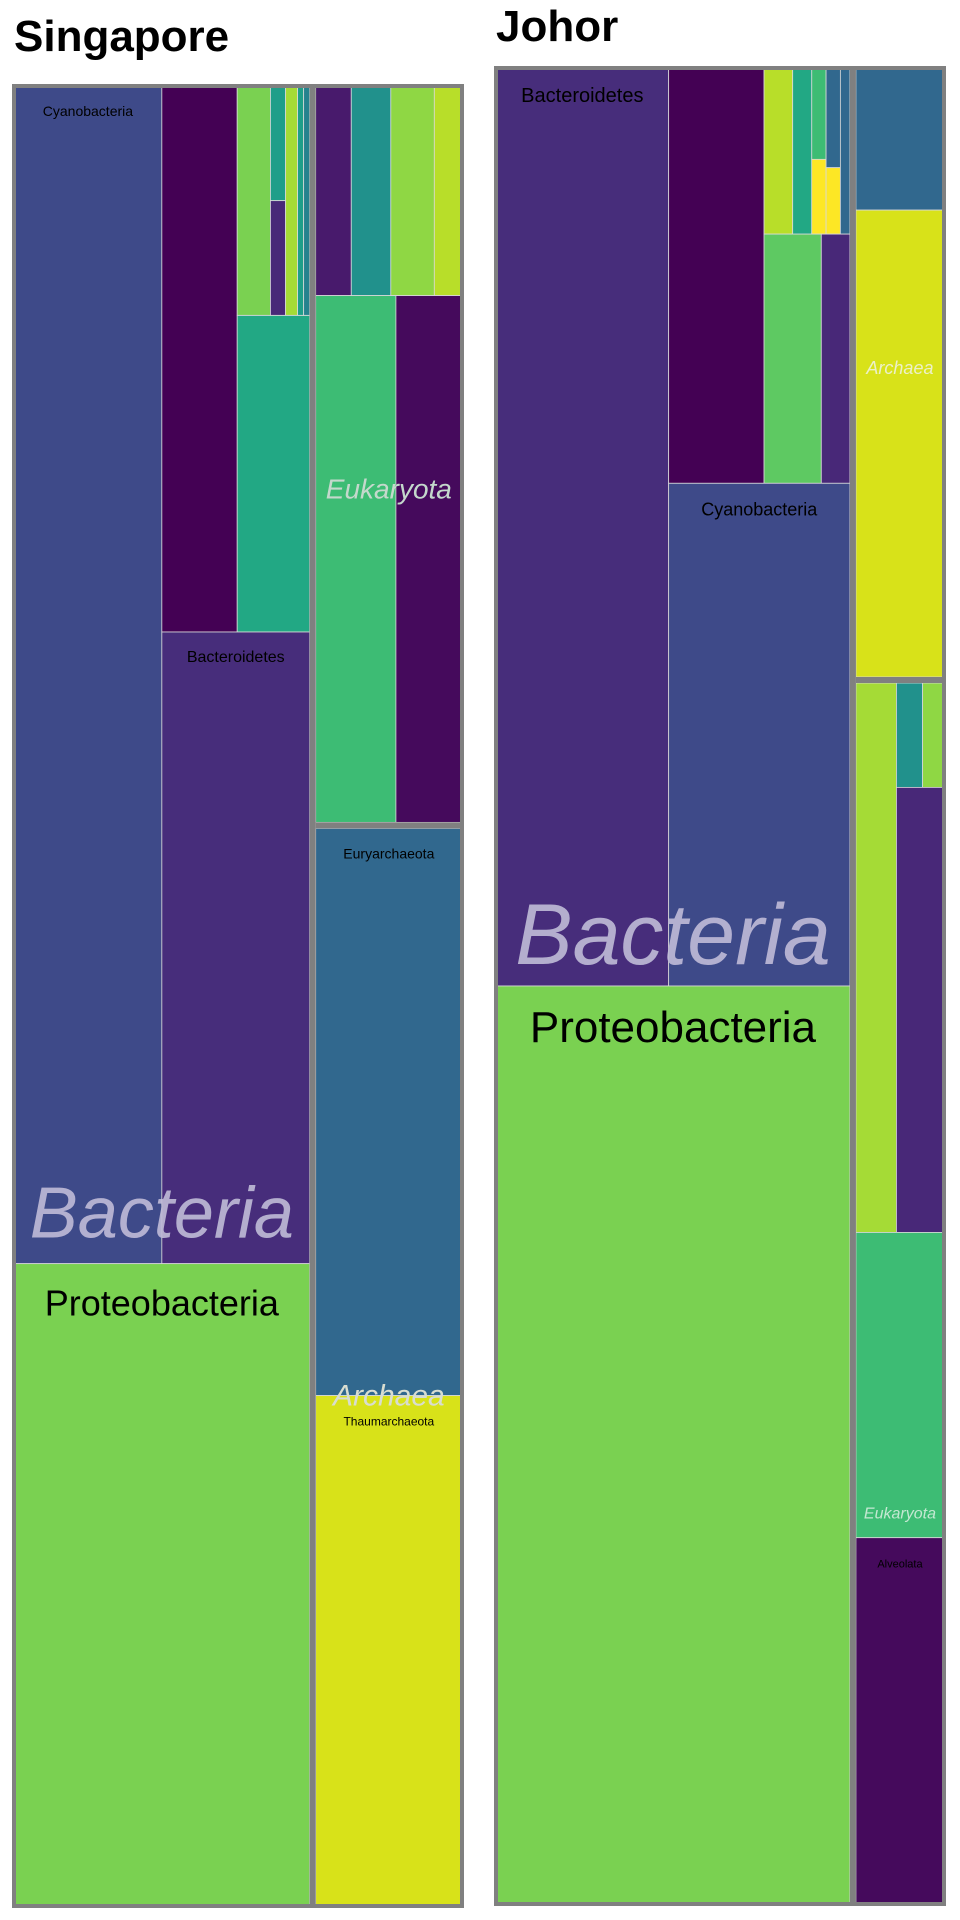  I want to click on label-thaumarchaeota: Thaumarchaeota, so click(388, 1422).